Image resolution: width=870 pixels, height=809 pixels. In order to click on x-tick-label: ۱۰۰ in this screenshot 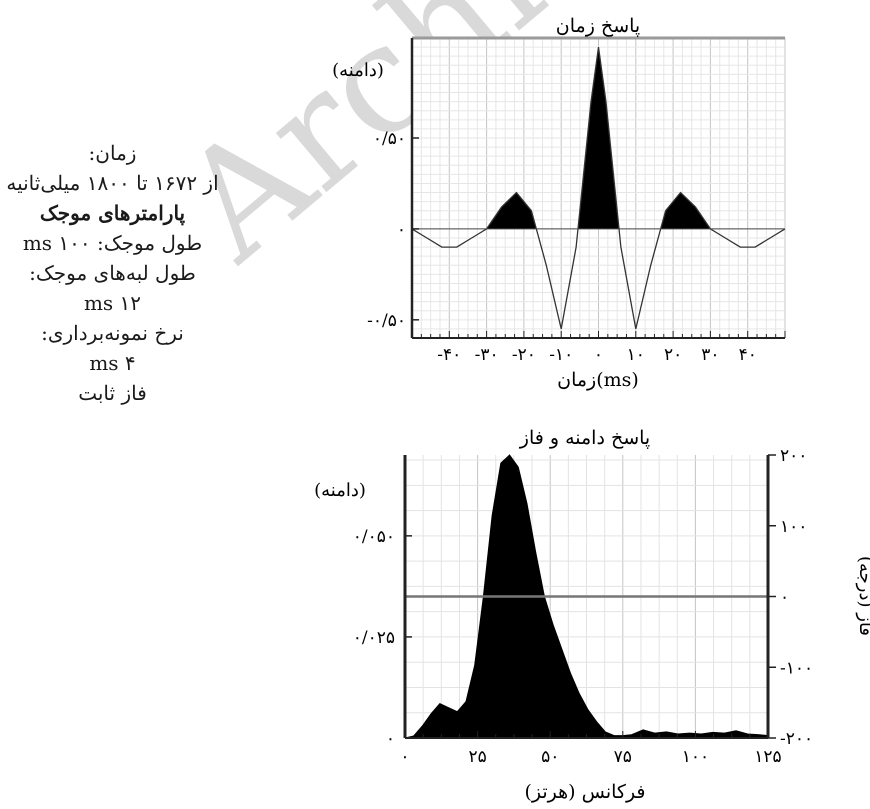, I will do `click(695, 757)`.